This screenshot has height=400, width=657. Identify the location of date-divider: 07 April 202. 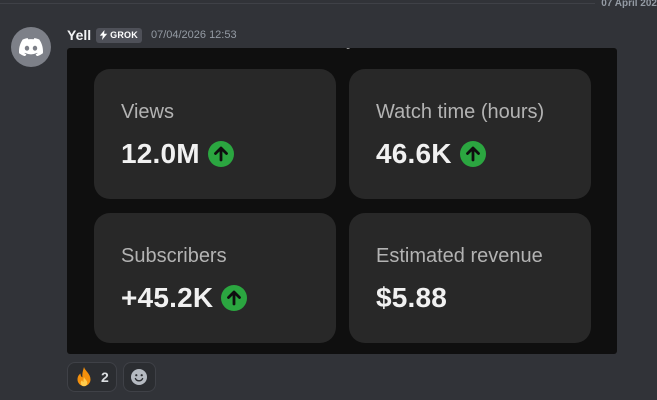
(328, 4).